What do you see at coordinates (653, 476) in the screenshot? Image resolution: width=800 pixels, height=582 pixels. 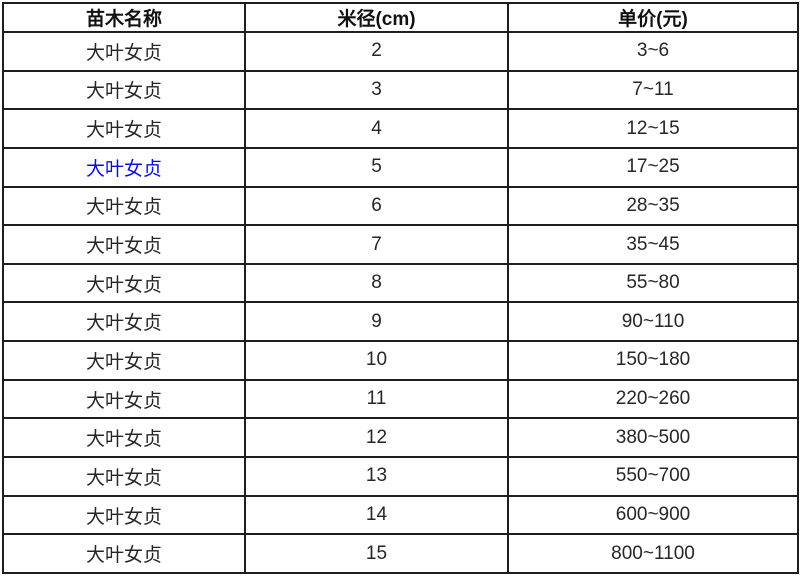 I see `cell-unit-price: 550~700` at bounding box center [653, 476].